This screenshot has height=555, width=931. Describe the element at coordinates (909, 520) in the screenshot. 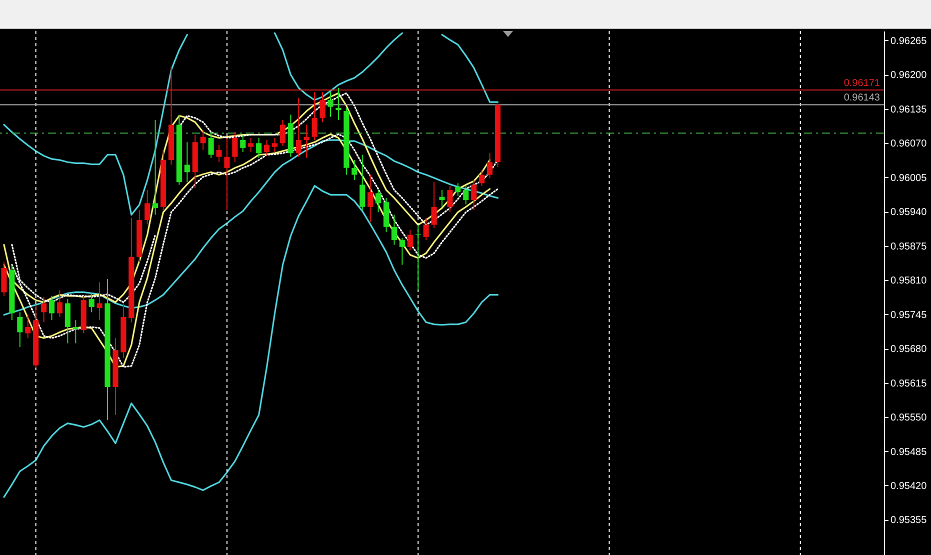

I see `y-tick-label: 0.95355` at that location.